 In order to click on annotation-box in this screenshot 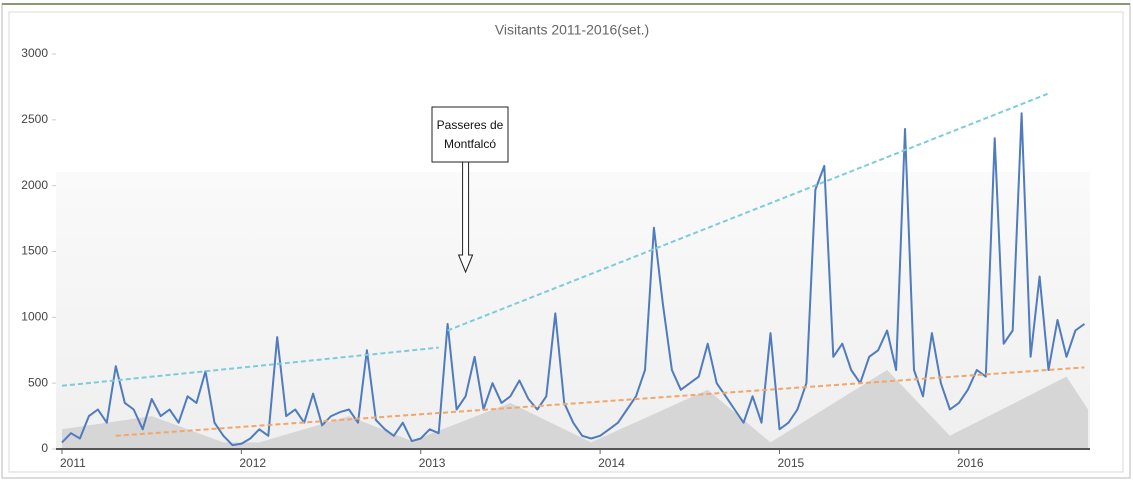, I will do `click(470, 134)`.